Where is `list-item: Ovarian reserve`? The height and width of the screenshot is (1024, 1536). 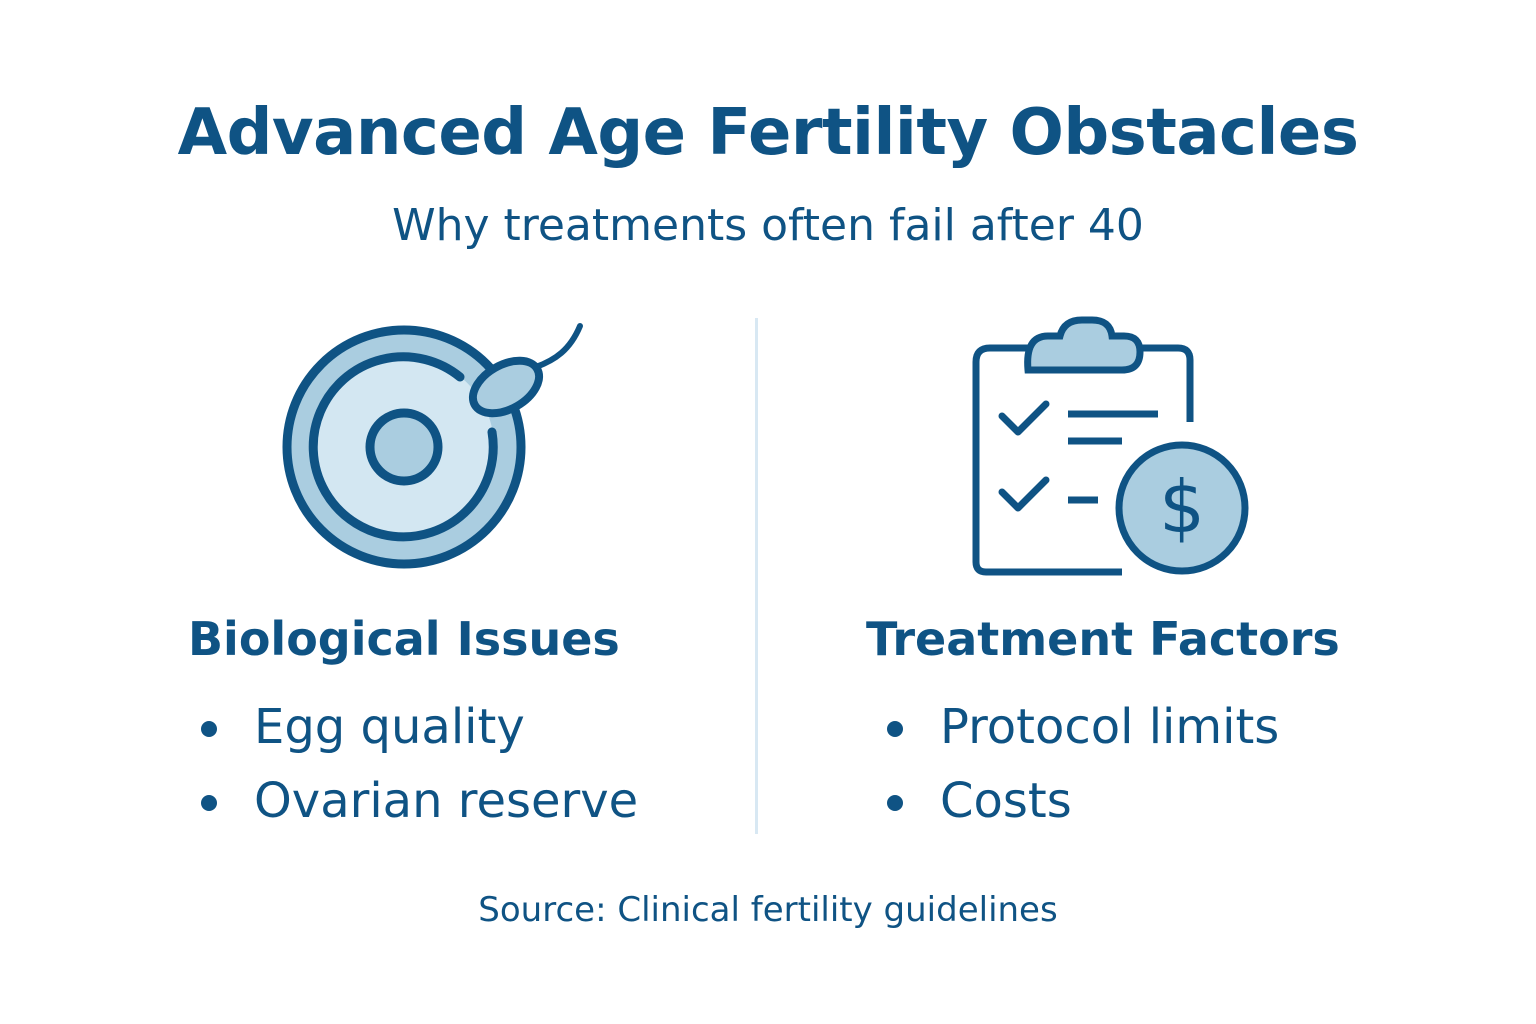 list-item: Ovarian reserve is located at coordinates (418, 801).